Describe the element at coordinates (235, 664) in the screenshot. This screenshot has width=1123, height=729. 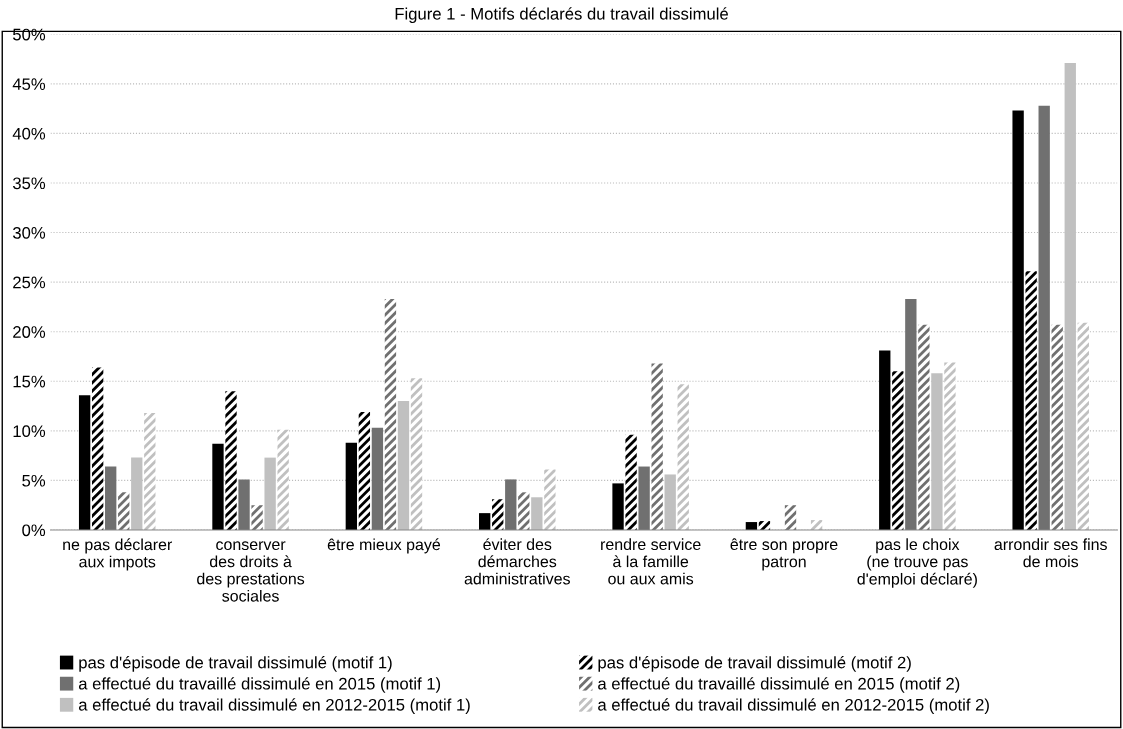
I see `legend-label: pas d'épisode de travail dissimulé (motif 1)` at that location.